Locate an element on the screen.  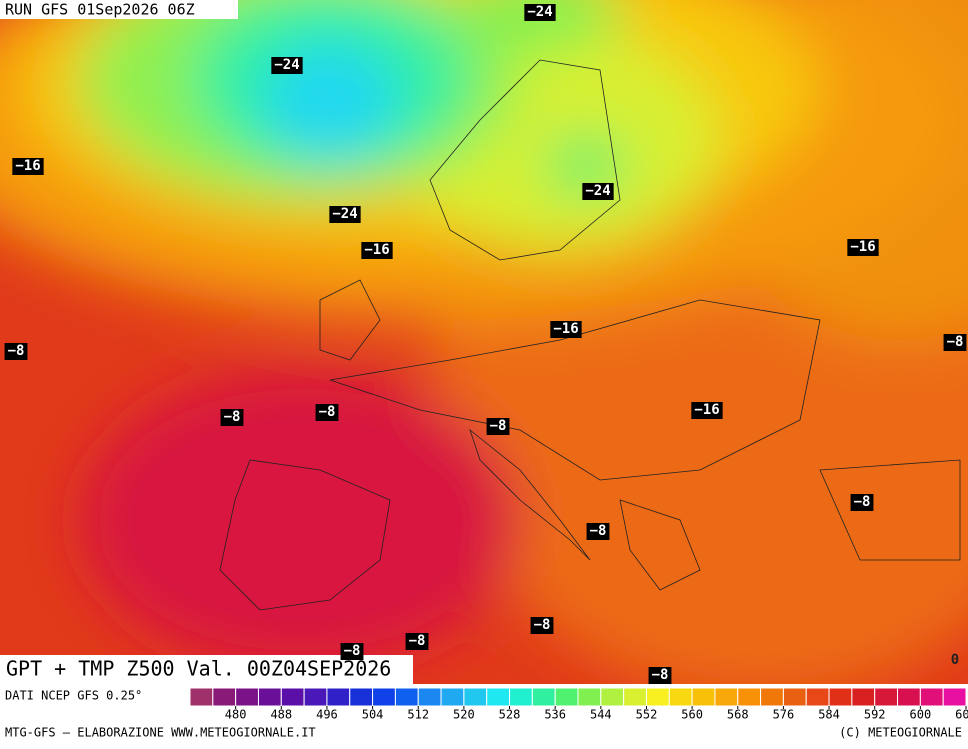
colorbar-tick-label: 592 is located at coordinates (875, 715).